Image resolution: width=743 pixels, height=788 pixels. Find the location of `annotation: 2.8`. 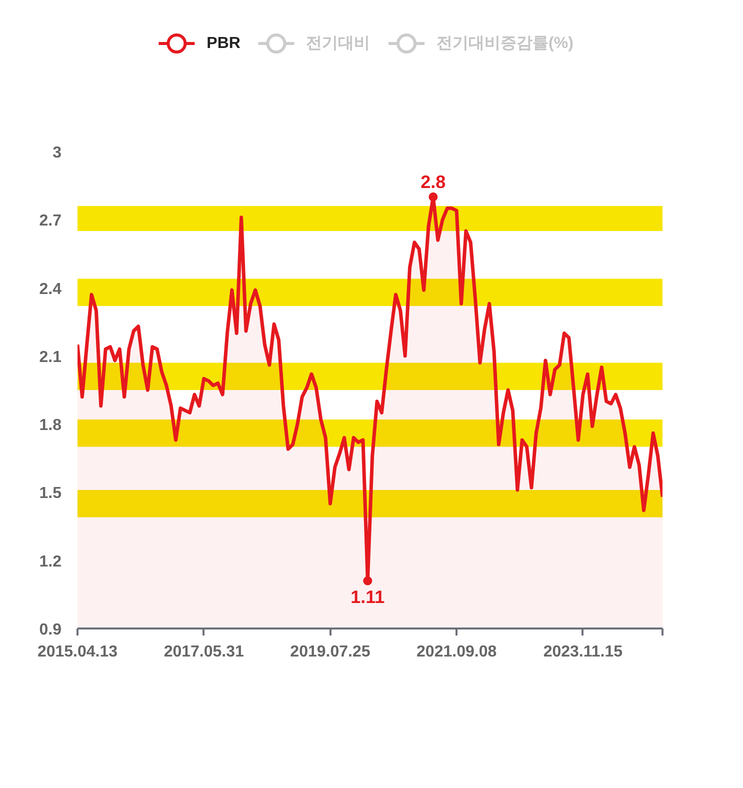

annotation: 2.8 is located at coordinates (433, 182).